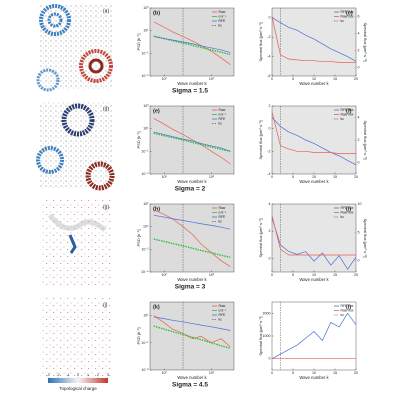  What do you see at coordinates (349, 111) in the screenshot?
I see `panel-label: (f)` at bounding box center [349, 111].